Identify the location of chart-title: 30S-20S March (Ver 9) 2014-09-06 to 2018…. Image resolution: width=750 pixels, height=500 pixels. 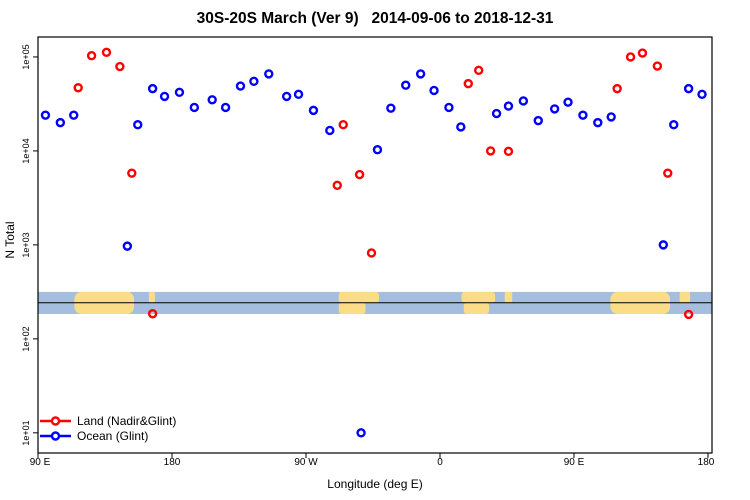
(375, 18).